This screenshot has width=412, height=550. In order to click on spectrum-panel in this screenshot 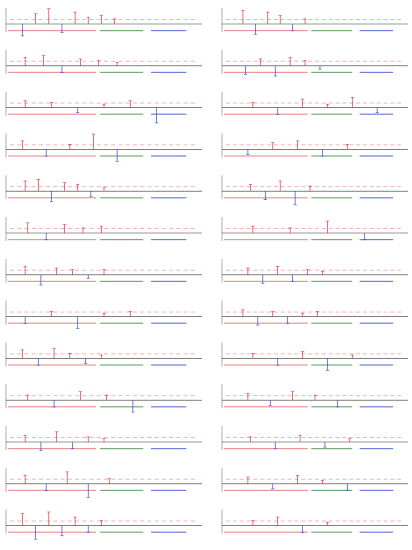, I will do `click(314, 438)`.